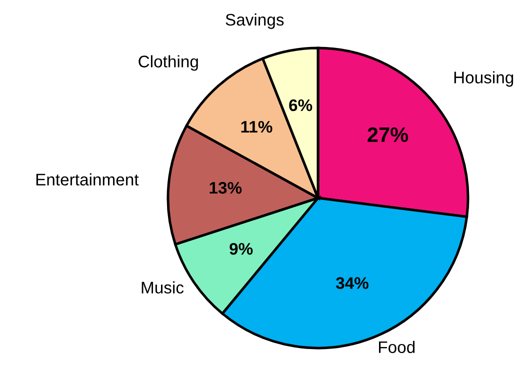  What do you see at coordinates (163, 287) in the screenshot?
I see `slice-label: Music` at bounding box center [163, 287].